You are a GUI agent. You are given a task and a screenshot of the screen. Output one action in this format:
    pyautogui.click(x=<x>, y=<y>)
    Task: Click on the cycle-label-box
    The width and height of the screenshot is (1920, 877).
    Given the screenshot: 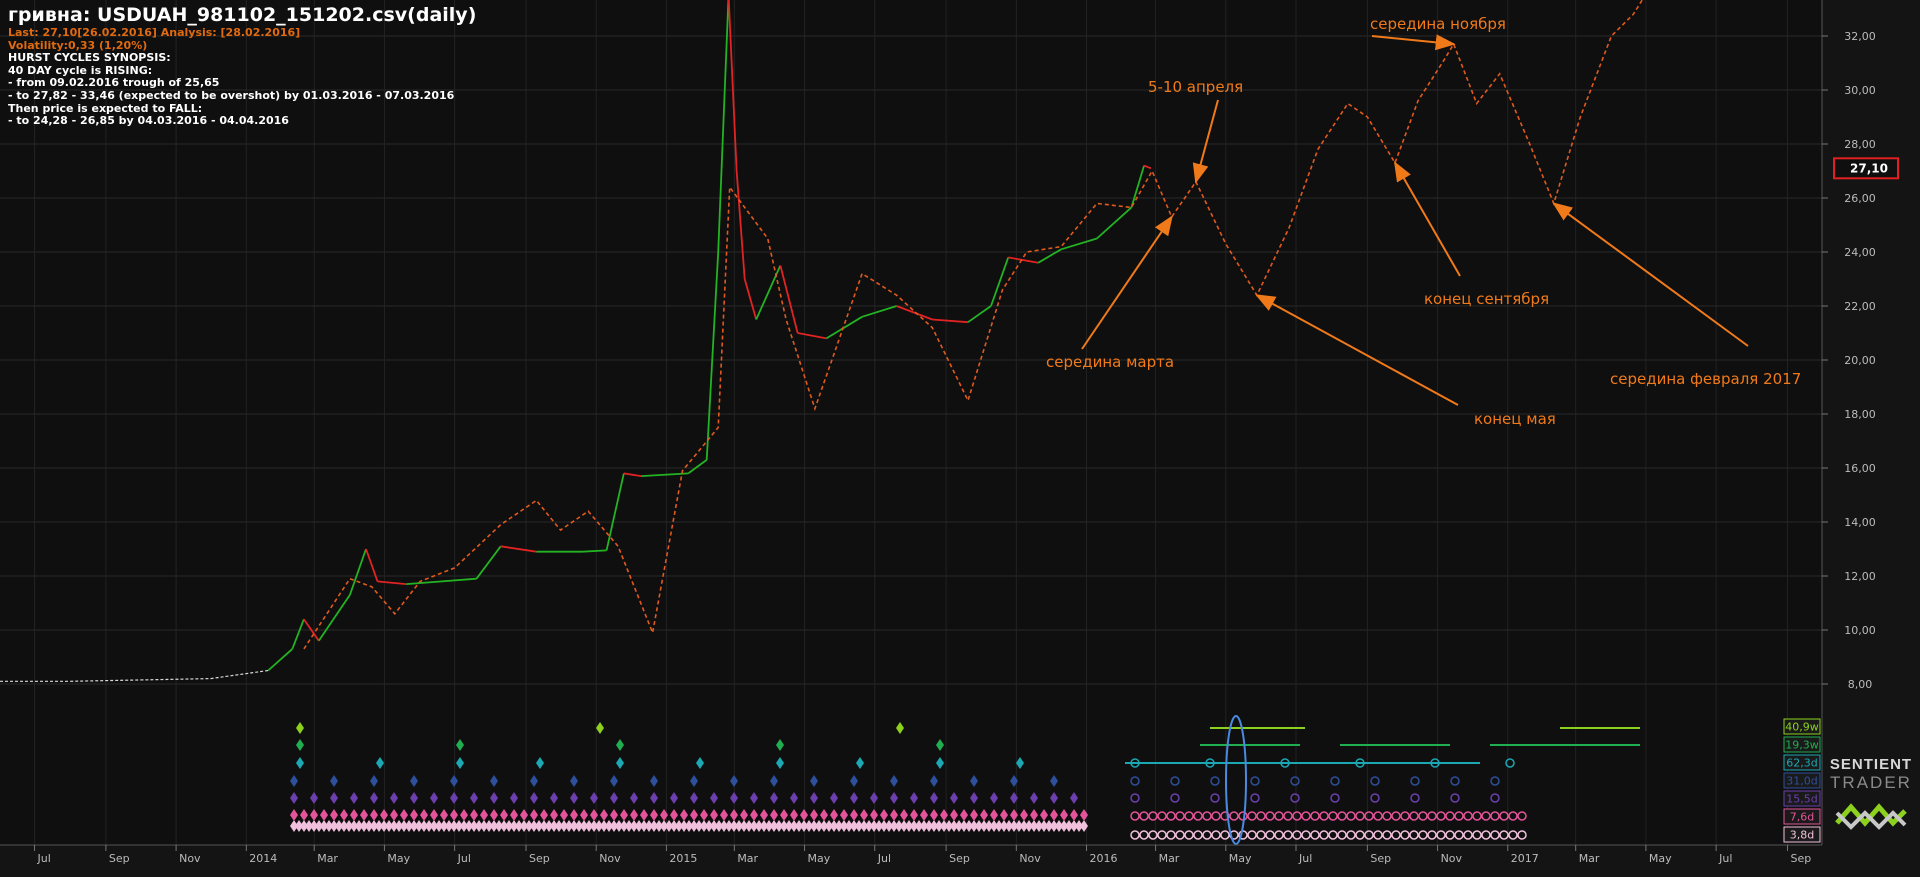 What is the action you would take?
    pyautogui.click(x=1802, y=798)
    